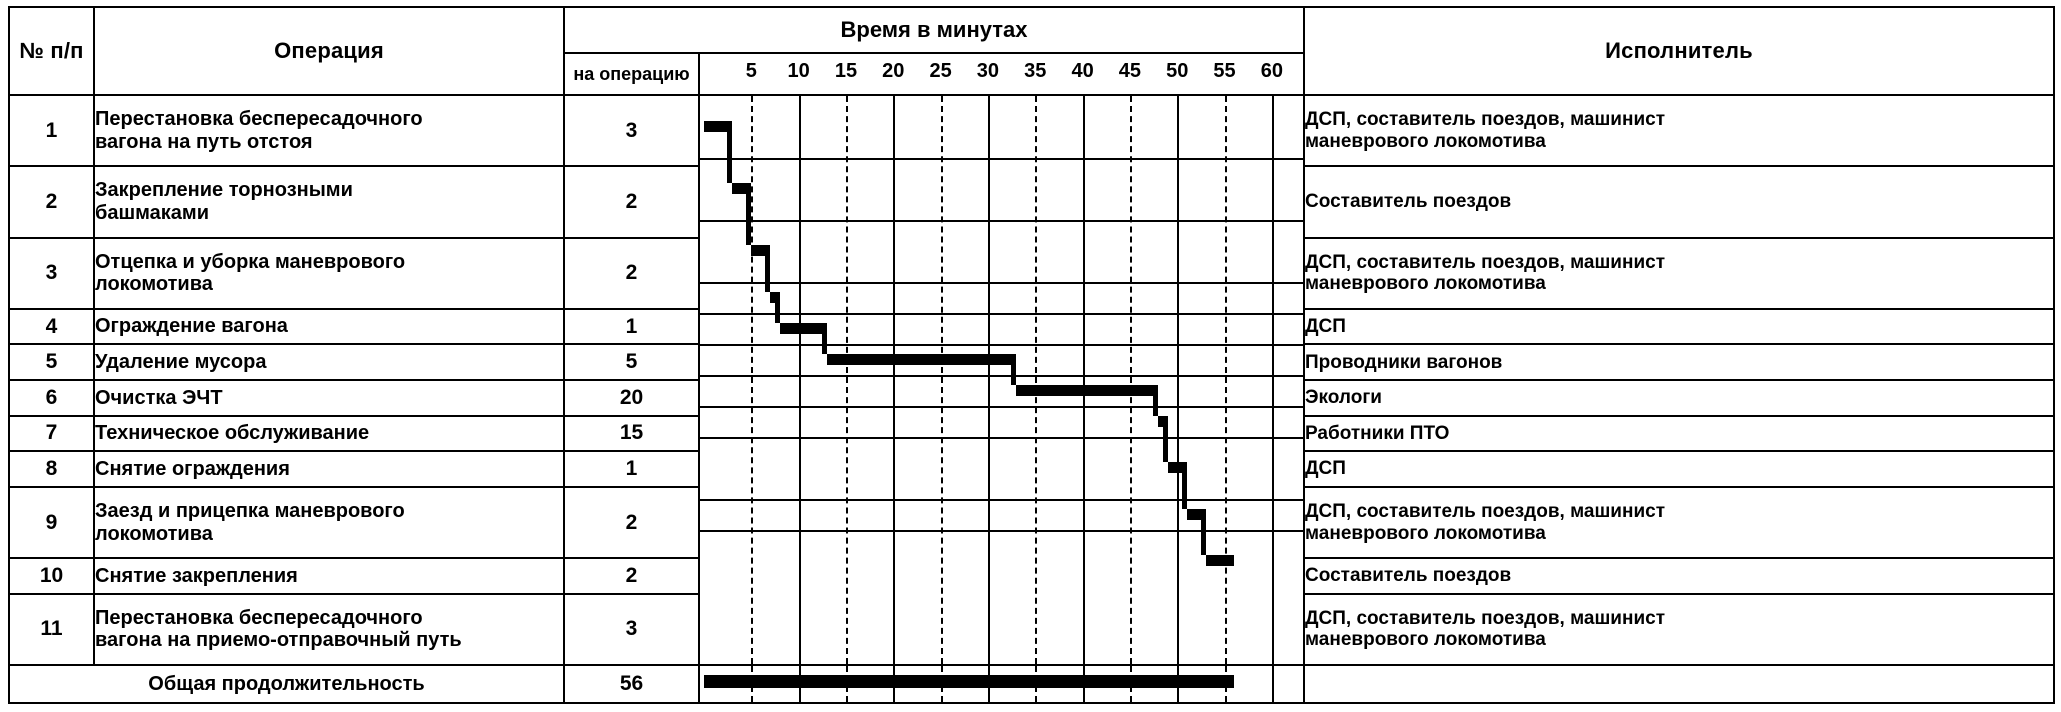 Image resolution: width=2061 pixels, height=712 pixels. Describe the element at coordinates (1325, 469) in the screenshot. I see `executor-line: ДСП` at that location.